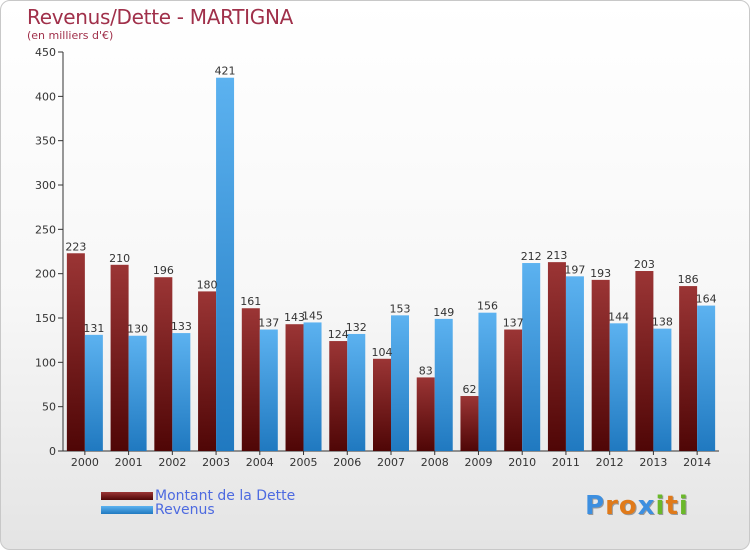 This screenshot has width=750, height=550. Describe the element at coordinates (45, 96) in the screenshot. I see `y-tick-label: 400` at that location.